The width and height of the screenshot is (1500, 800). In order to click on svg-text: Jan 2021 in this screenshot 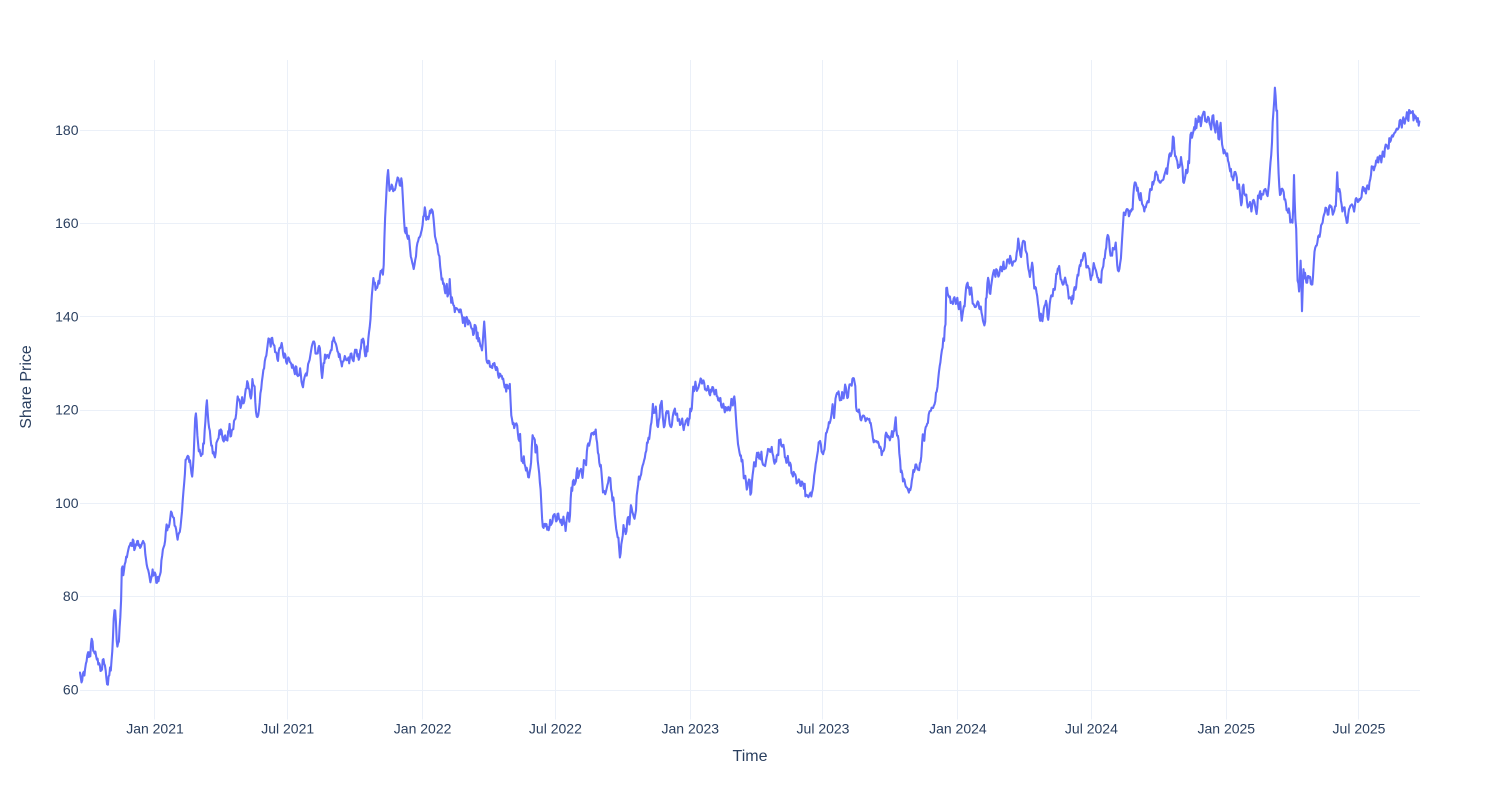, I will do `click(155, 729)`.